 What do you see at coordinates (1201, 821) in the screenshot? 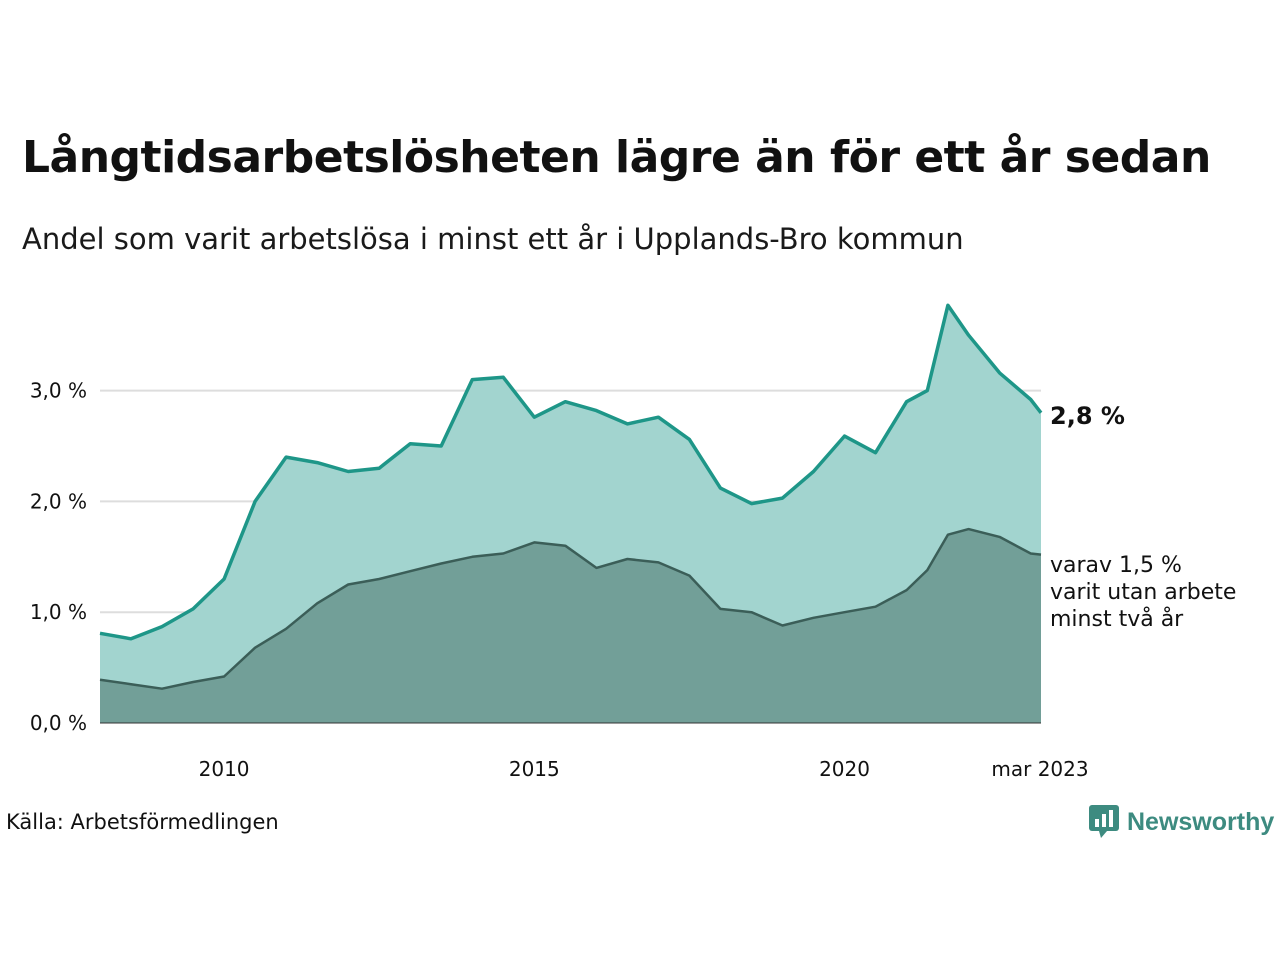
I see `newsworthy-logo-text: Newsworthy` at bounding box center [1201, 821].